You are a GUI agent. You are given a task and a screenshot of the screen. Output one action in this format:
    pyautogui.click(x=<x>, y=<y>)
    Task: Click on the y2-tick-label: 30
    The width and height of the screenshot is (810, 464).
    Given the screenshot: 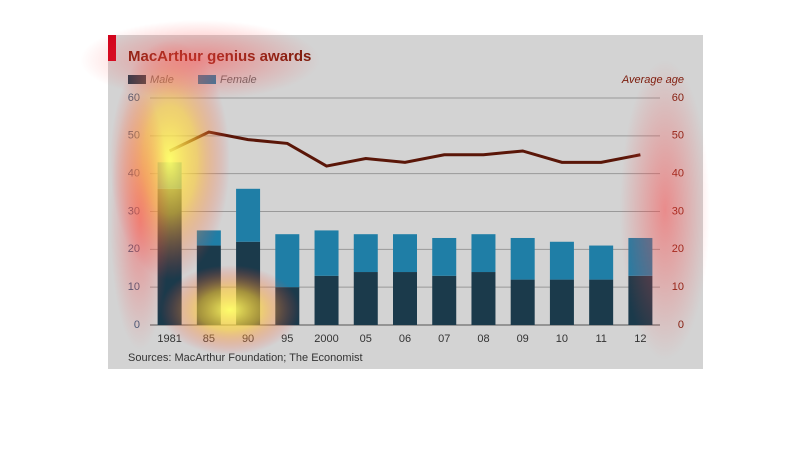 What is the action you would take?
    pyautogui.click(x=678, y=211)
    